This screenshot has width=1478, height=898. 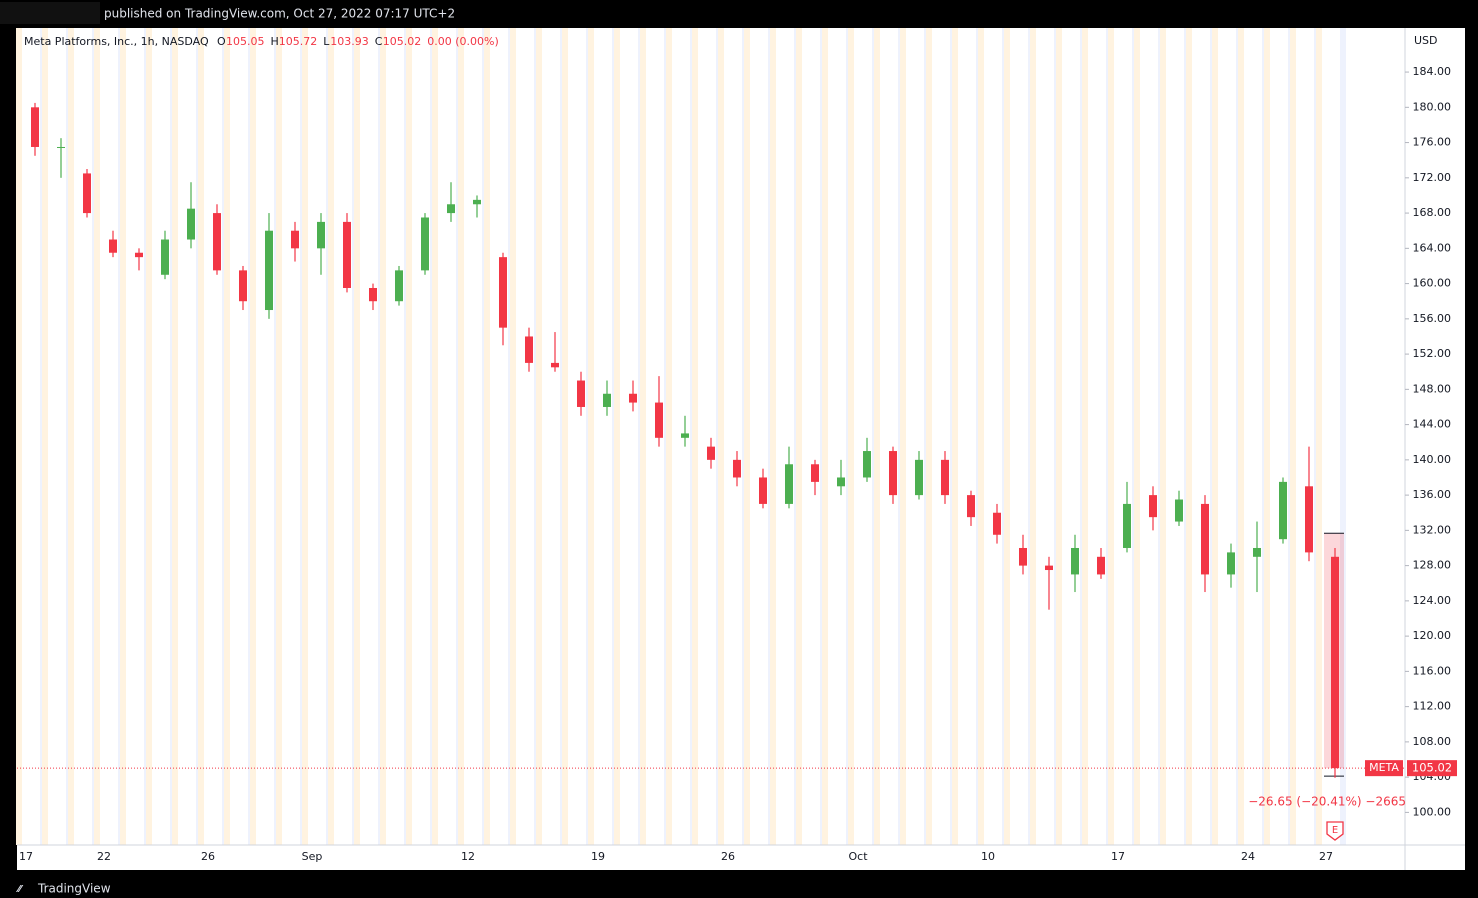 I want to click on instrument: Meta Platforms, Inc., 1h, NASDAQ, so click(x=116, y=41).